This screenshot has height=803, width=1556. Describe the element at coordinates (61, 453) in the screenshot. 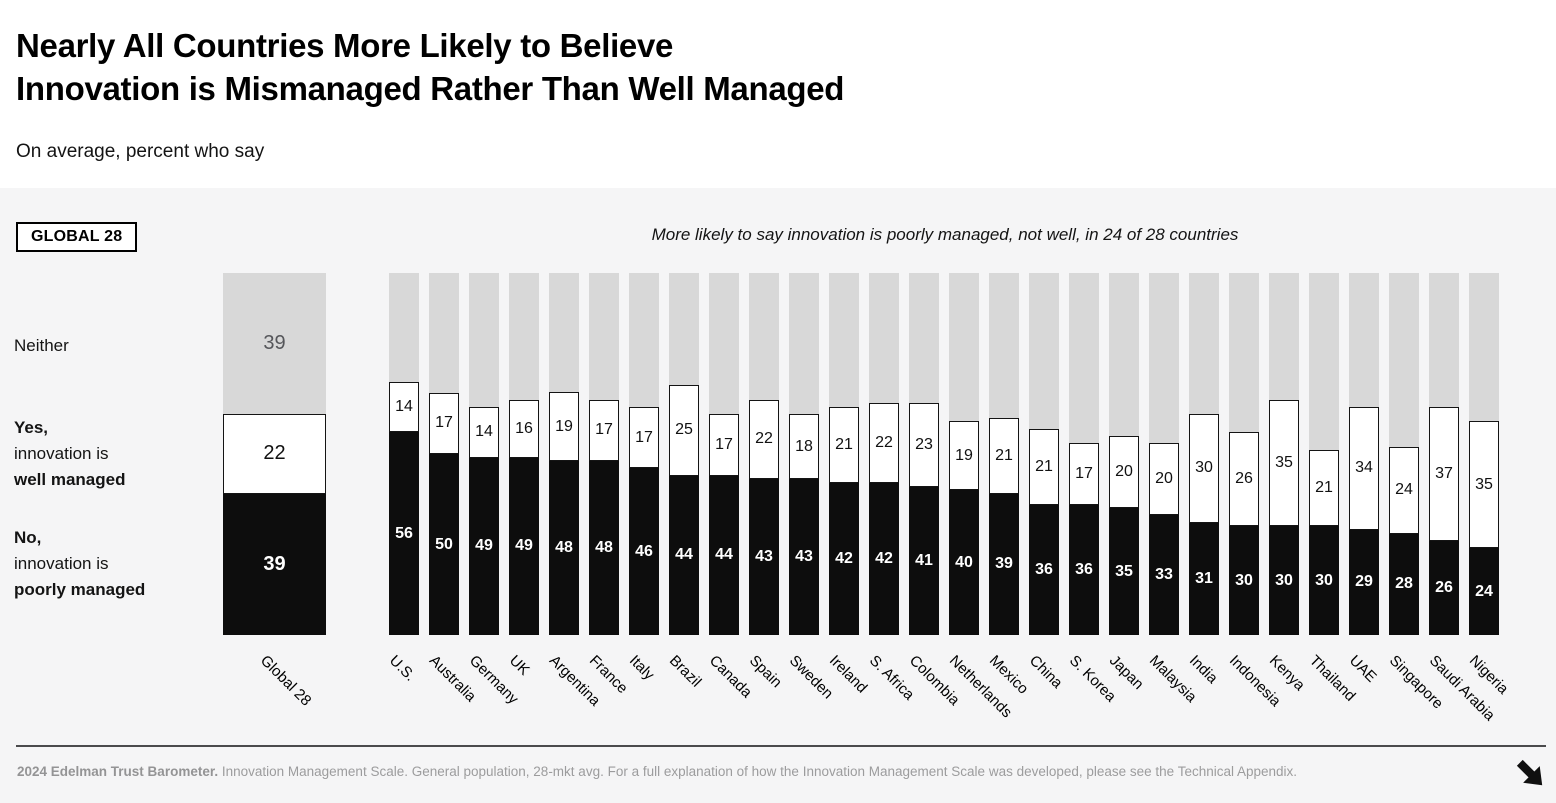

I see `legend-yes-mid: innovation is` at that location.